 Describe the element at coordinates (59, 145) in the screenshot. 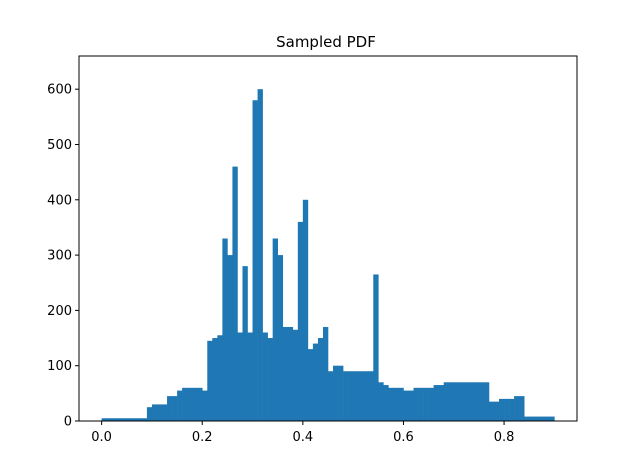

I see `y-tick-label: 500` at that location.